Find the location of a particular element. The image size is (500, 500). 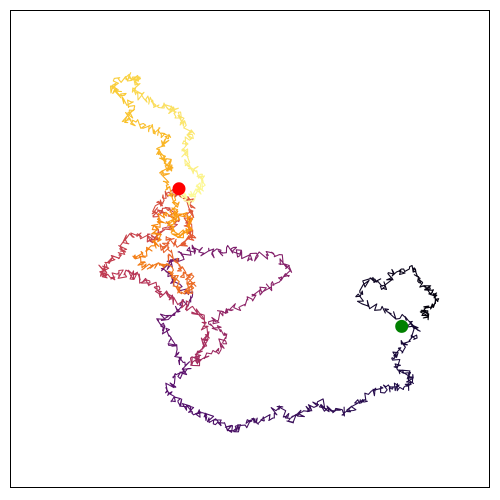

marker-group is located at coordinates (290, 257).